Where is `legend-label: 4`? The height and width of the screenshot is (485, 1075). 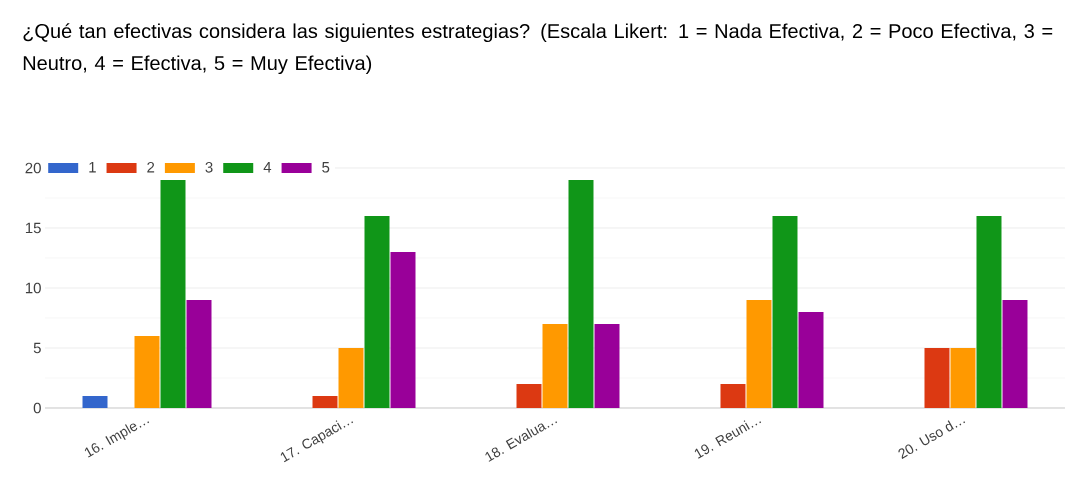 legend-label: 4 is located at coordinates (267, 167).